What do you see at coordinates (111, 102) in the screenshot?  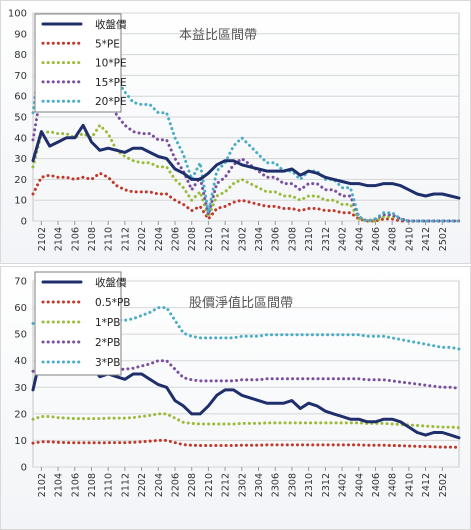 I see `legend-label-4: 20*PE` at bounding box center [111, 102].